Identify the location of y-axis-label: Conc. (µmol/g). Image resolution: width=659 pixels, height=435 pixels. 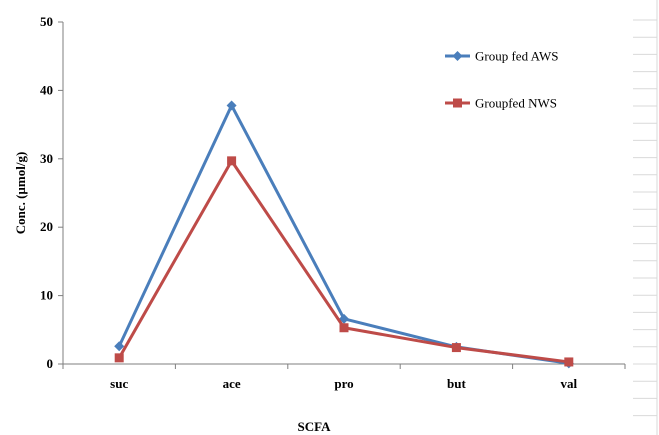
(20, 193).